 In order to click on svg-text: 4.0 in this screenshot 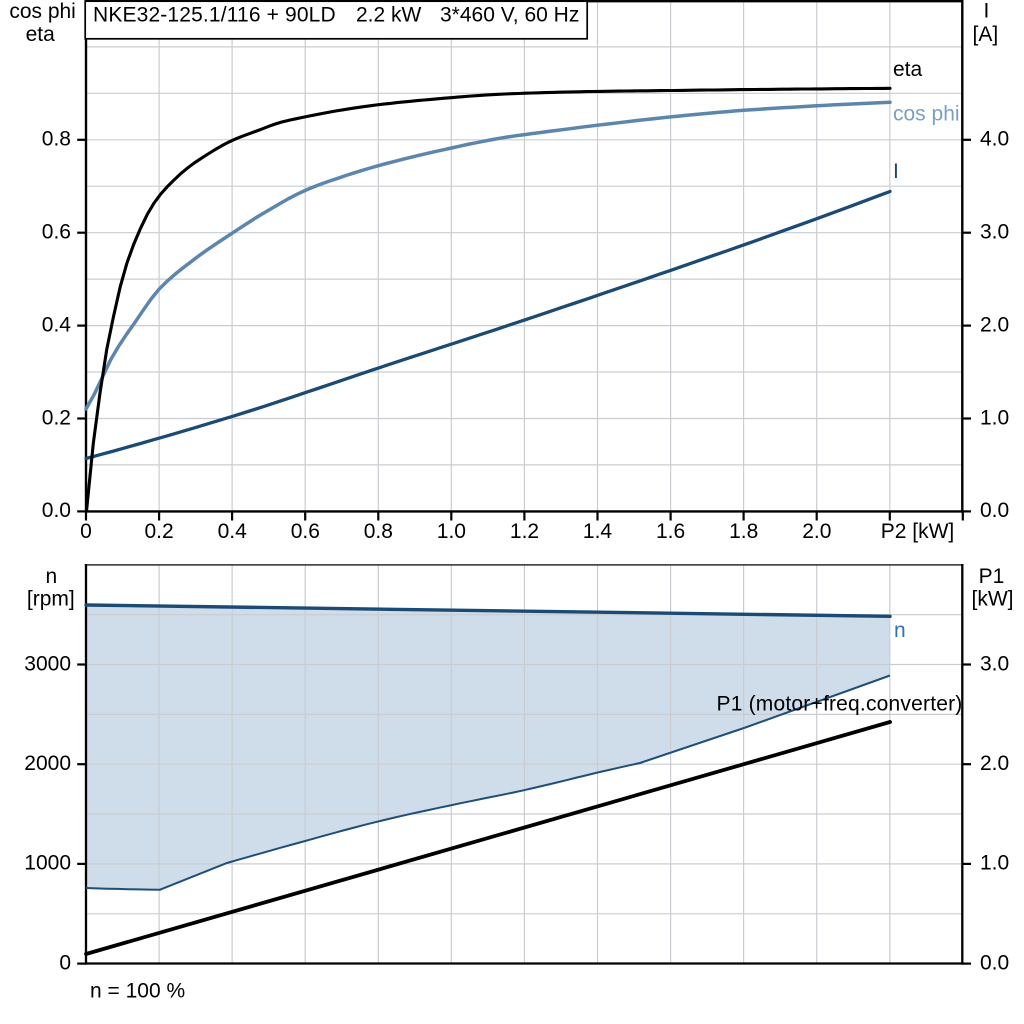, I will do `click(994, 139)`.